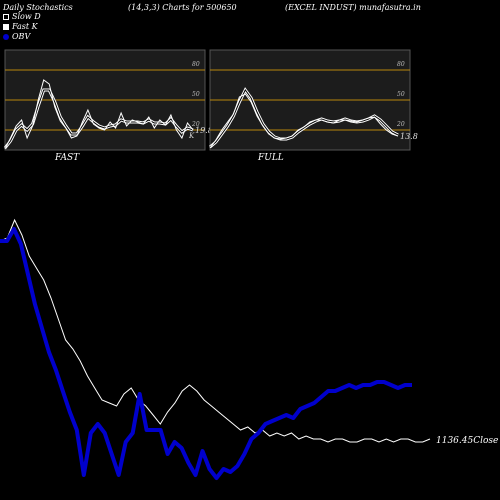 The height and width of the screenshot is (500, 500). Describe the element at coordinates (26, 16) in the screenshot. I see `legend-label-slow-d: Slow D` at that location.